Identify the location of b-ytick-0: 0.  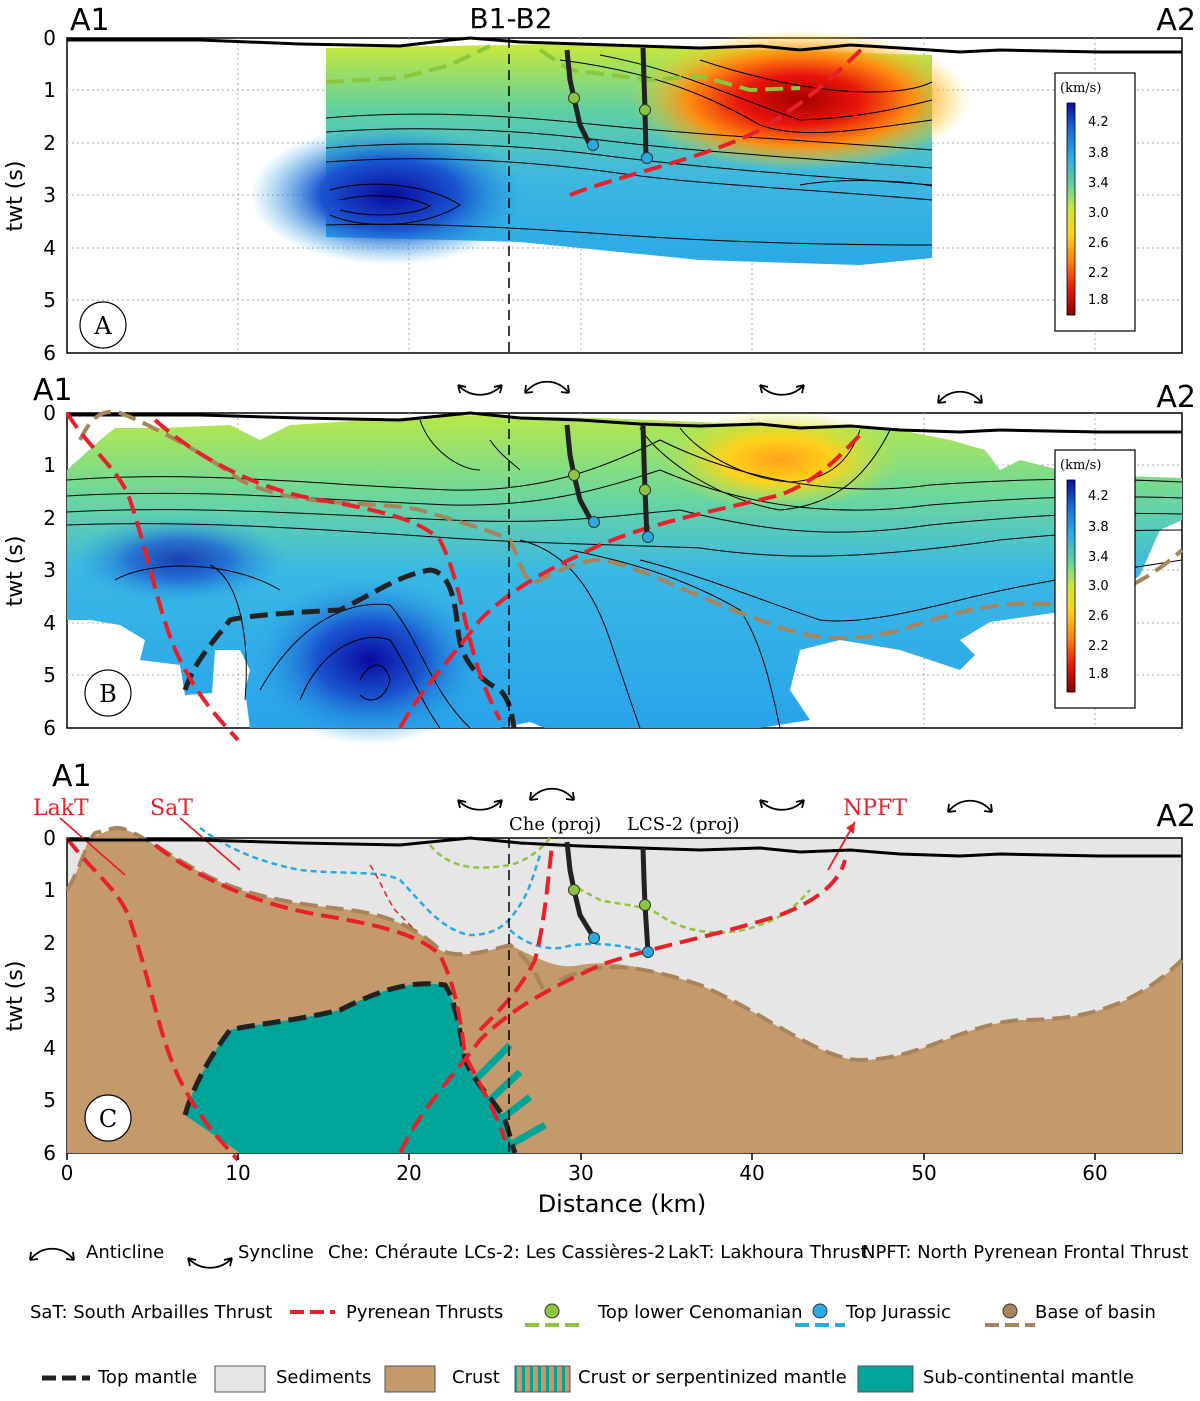
(49, 413).